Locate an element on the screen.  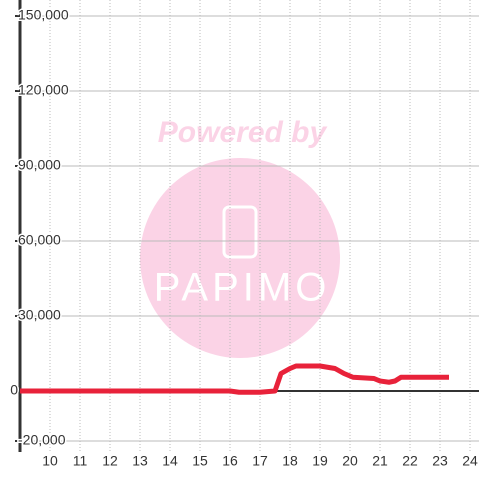
y-tick-label: 120,000 is located at coordinates (43, 90).